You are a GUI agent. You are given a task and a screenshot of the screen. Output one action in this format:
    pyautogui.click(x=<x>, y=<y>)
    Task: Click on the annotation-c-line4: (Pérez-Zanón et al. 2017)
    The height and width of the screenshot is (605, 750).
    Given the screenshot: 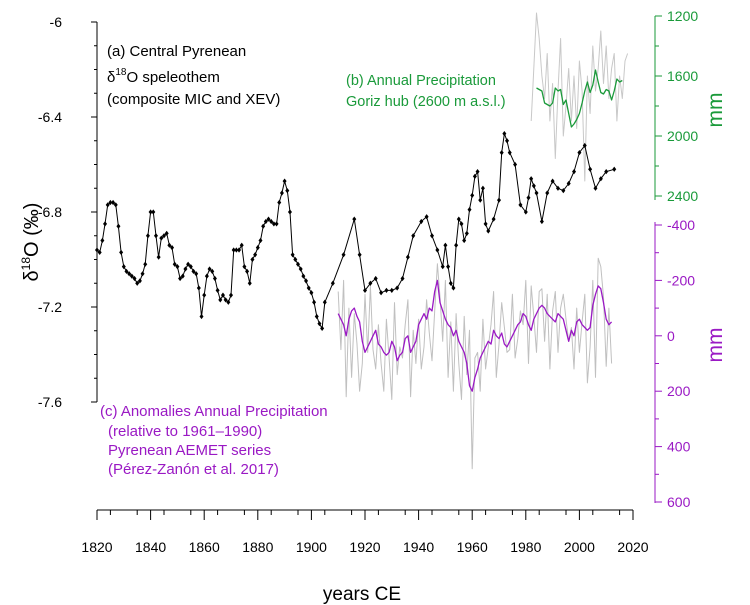 What is the action you would take?
    pyautogui.click(x=193, y=469)
    